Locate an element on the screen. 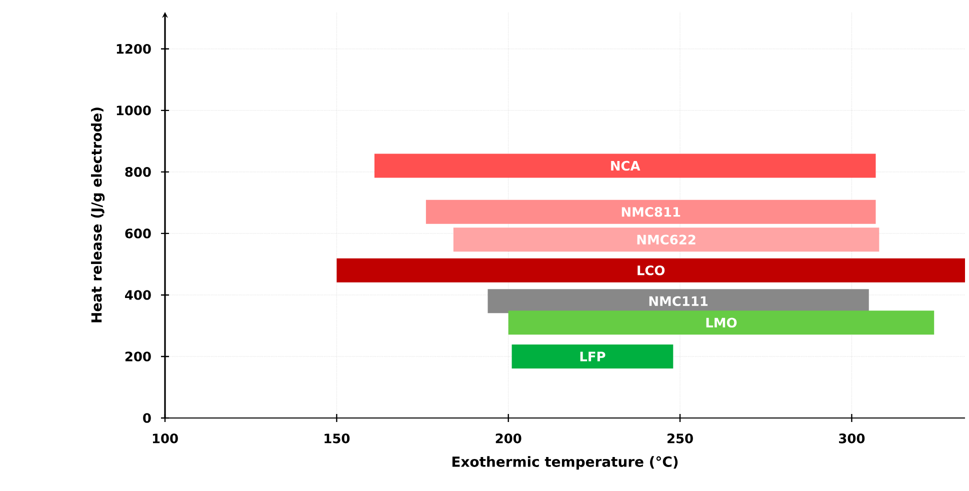 This screenshot has height=491, width=969. series-label: NMC111 is located at coordinates (678, 301).